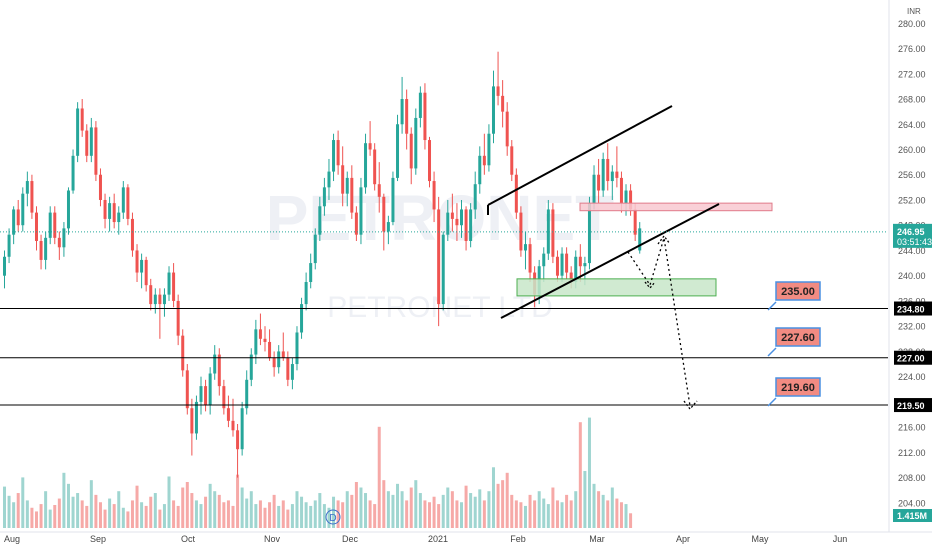  I want to click on supply-zone, so click(676, 207).